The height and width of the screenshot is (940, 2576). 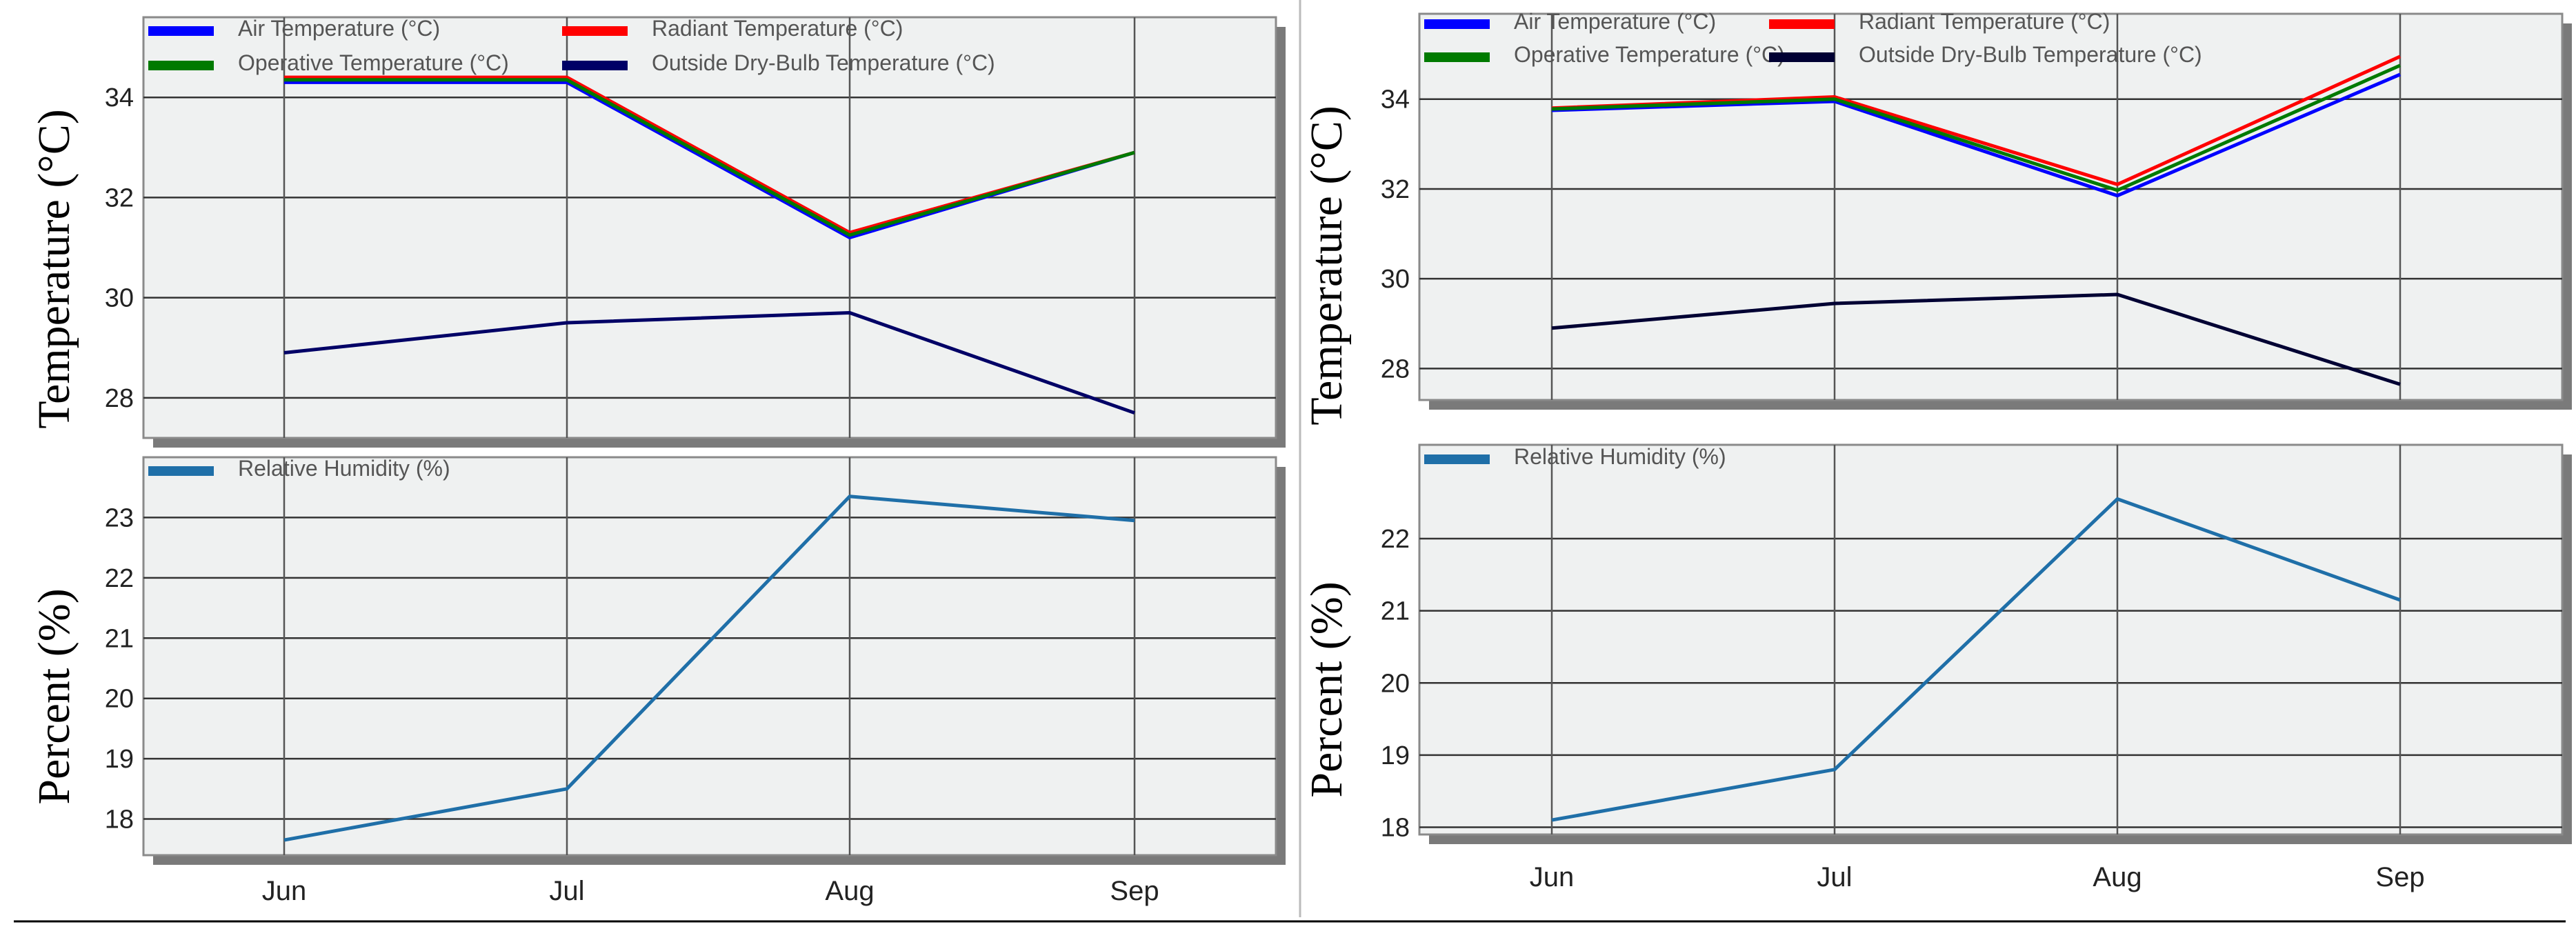 What do you see at coordinates (54, 696) in the screenshot?
I see `left-humidity-ylabel: Percent (%)` at bounding box center [54, 696].